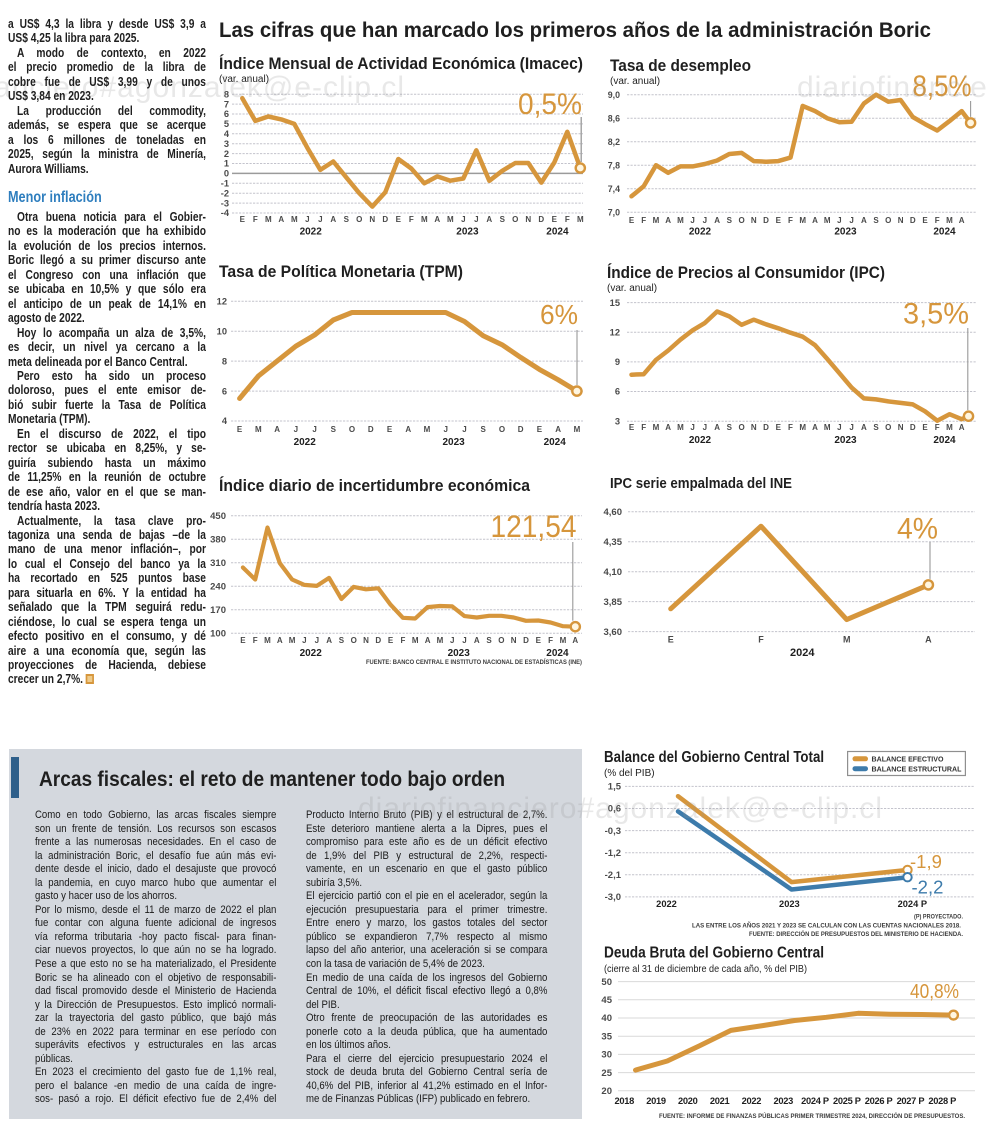 The height and width of the screenshot is (1133, 988). I want to click on svg-text: 6, so click(224, 391).